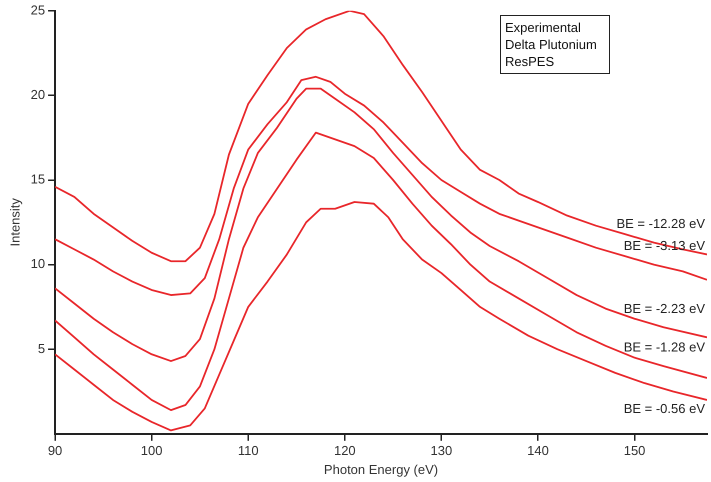 This screenshot has width=711, height=482. What do you see at coordinates (55, 450) in the screenshot?
I see `x-tick-label: 90` at bounding box center [55, 450].